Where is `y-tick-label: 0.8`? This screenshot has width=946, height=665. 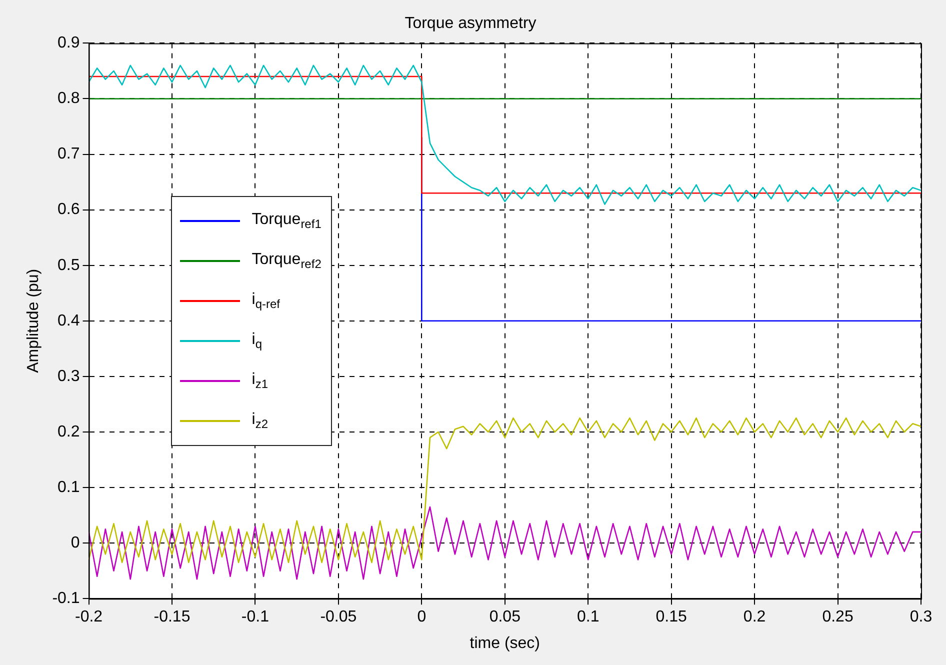 y-tick-label: 0.8 is located at coordinates (69, 99).